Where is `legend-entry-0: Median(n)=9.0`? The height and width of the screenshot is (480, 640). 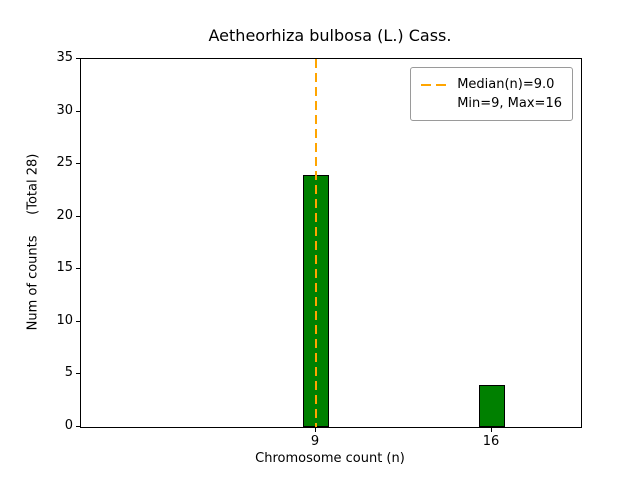 legend-entry-0: Median(n)=9.0 is located at coordinates (491, 84).